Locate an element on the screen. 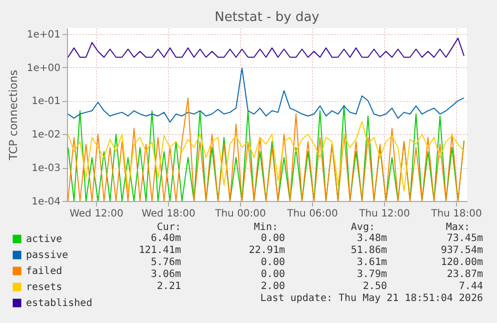 The image size is (497, 323). legend-label: passive is located at coordinates (47, 255).